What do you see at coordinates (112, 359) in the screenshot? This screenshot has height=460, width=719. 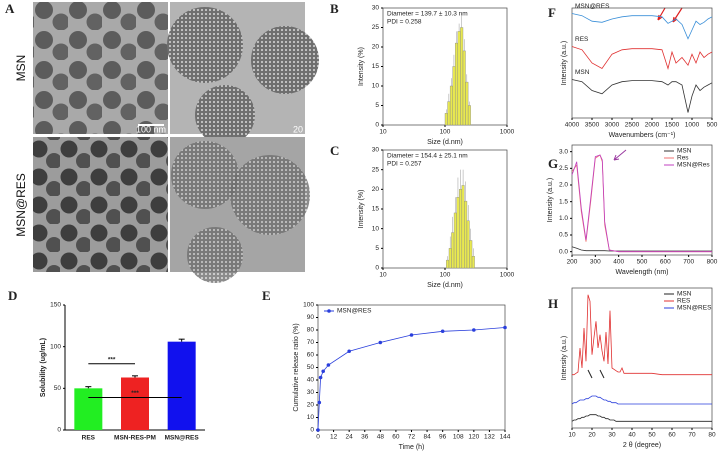 I see `significance: ***` at bounding box center [112, 359].